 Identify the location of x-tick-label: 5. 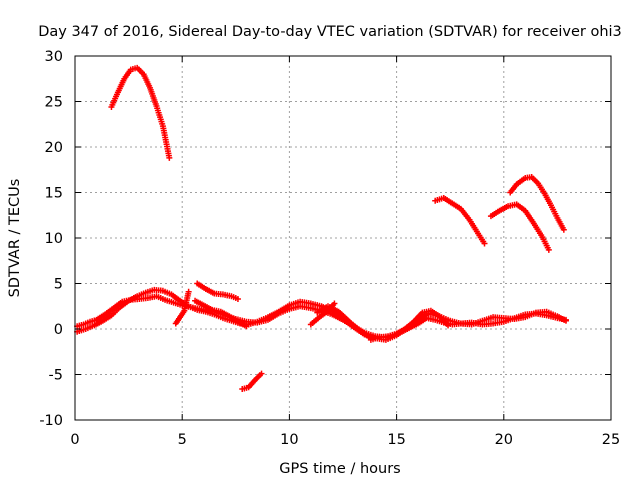
(182, 440).